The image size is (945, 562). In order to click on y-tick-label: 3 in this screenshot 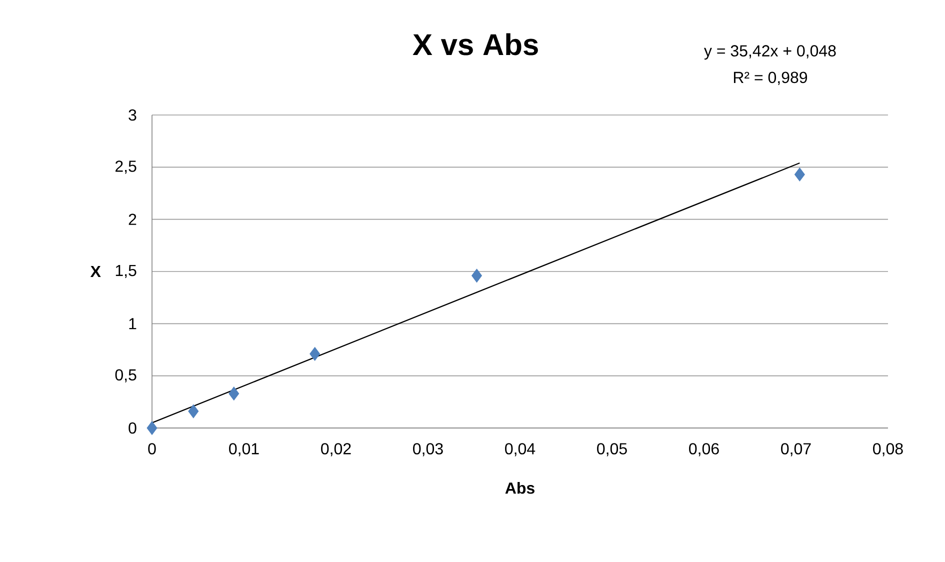, I will do `click(132, 115)`.